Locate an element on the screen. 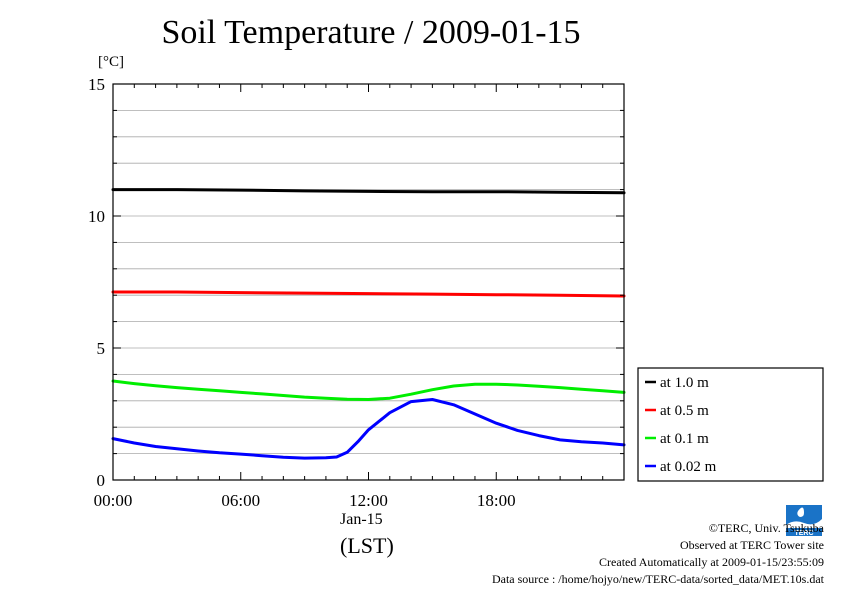  y-tick-label: 10 is located at coordinates (96, 216).